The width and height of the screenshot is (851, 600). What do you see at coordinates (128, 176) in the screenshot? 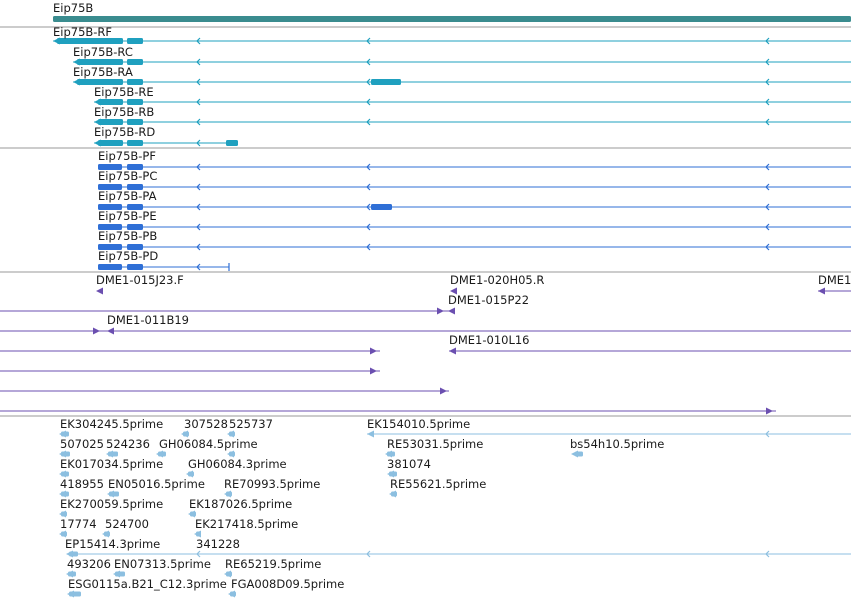
I see `protein-label: Eip75B-PC` at bounding box center [128, 176].